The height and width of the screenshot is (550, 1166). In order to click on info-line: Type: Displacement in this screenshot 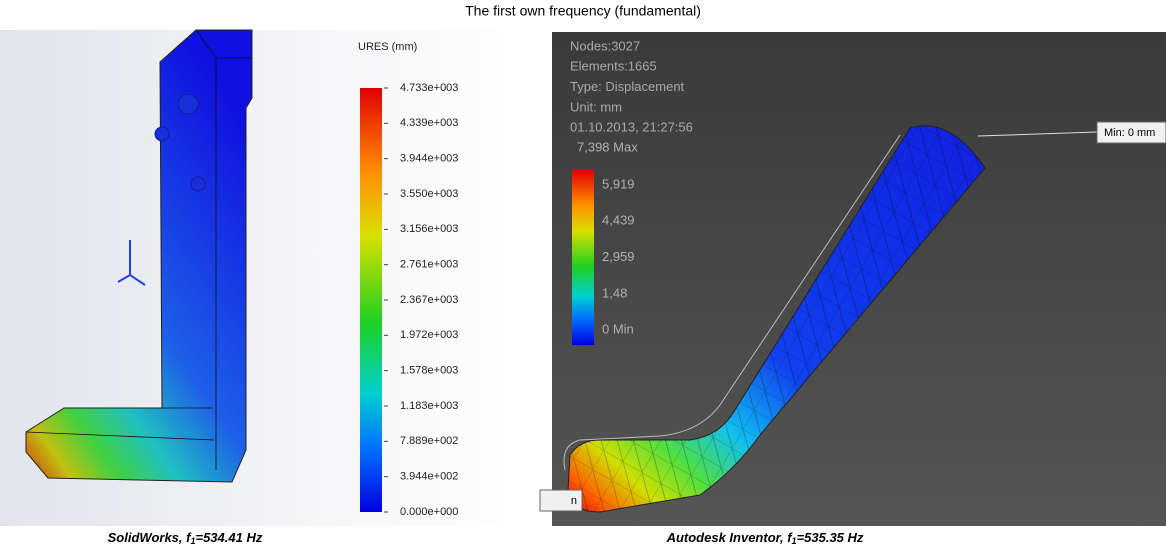, I will do `click(627, 86)`.